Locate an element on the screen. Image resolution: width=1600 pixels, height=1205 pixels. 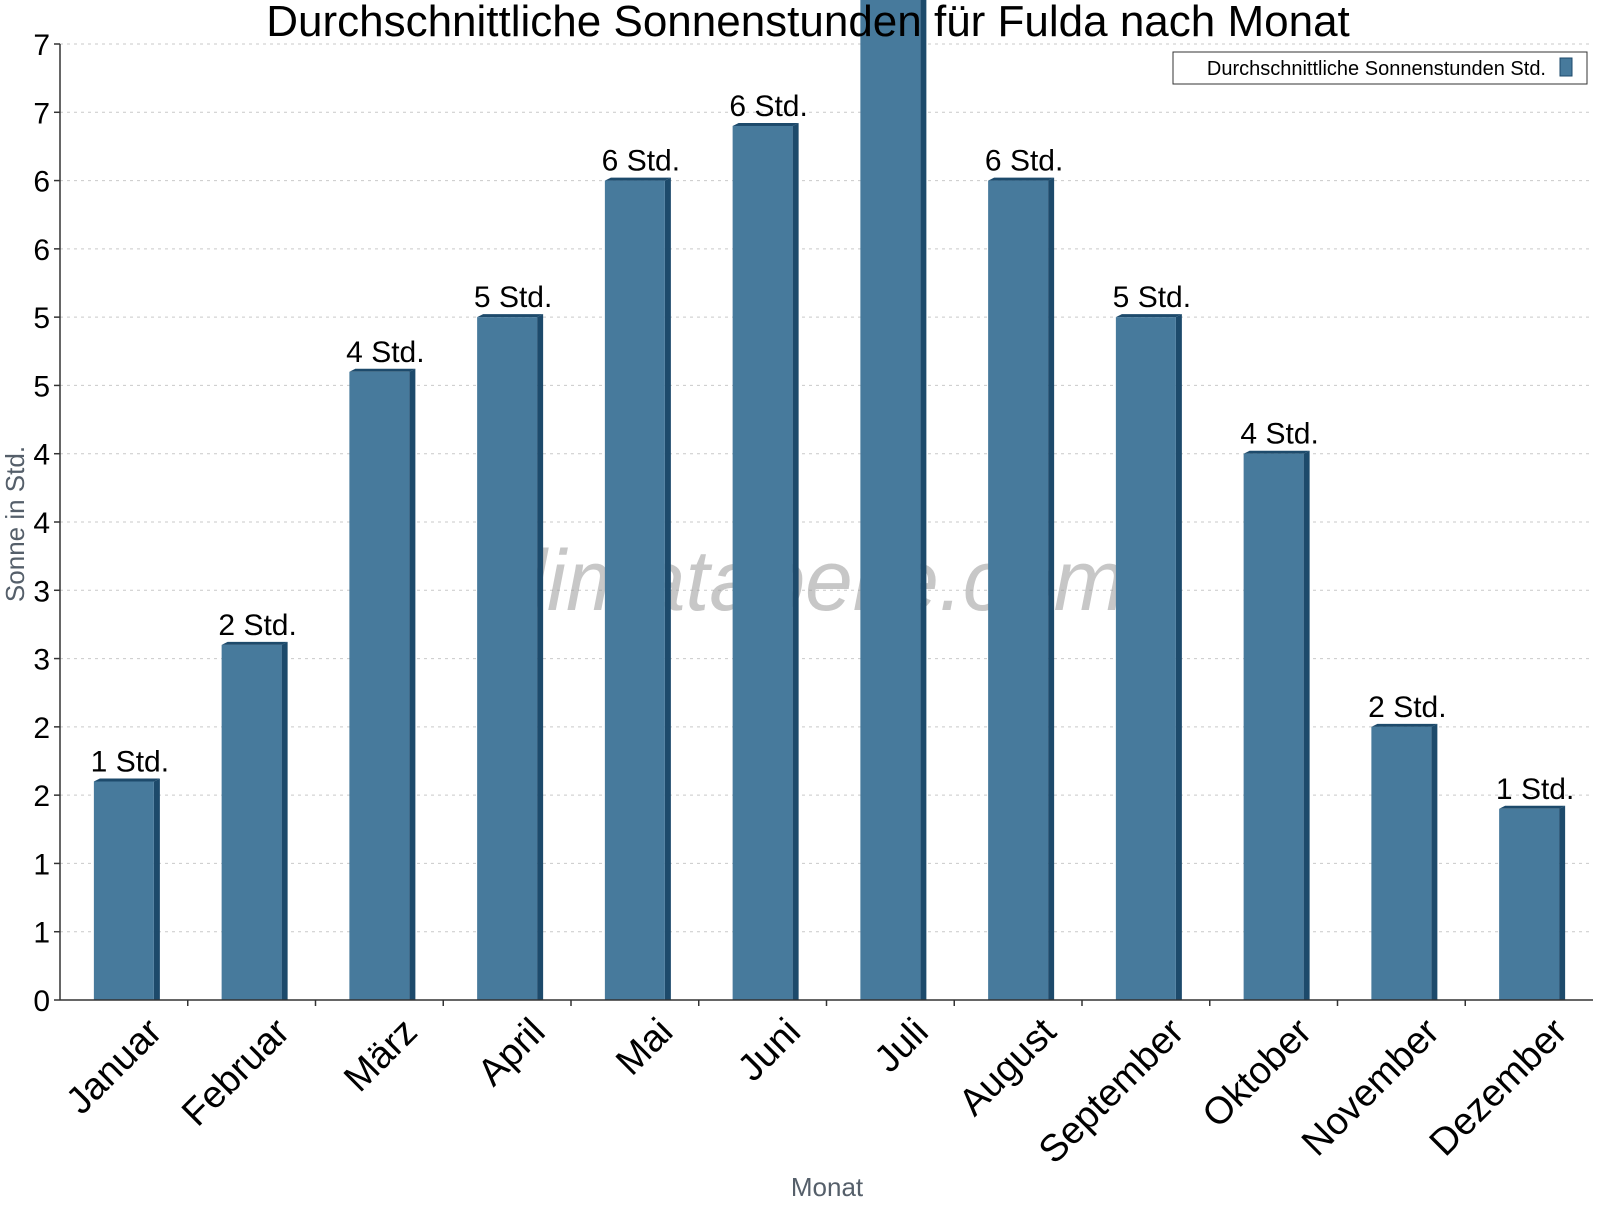
x-category-label: Februar is located at coordinates (236, 1072).